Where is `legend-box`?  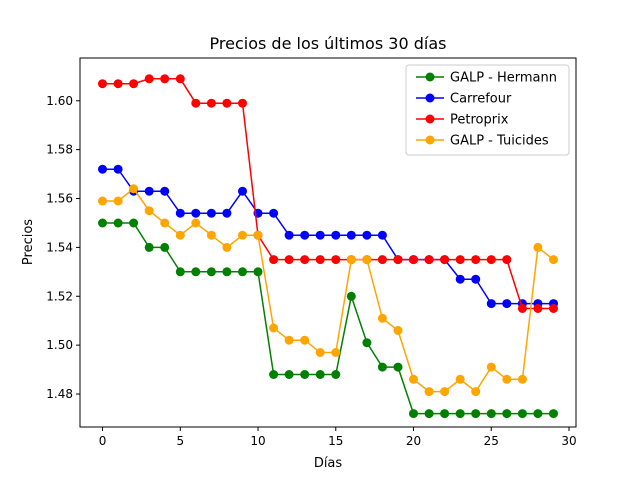
legend-box is located at coordinates (487, 110).